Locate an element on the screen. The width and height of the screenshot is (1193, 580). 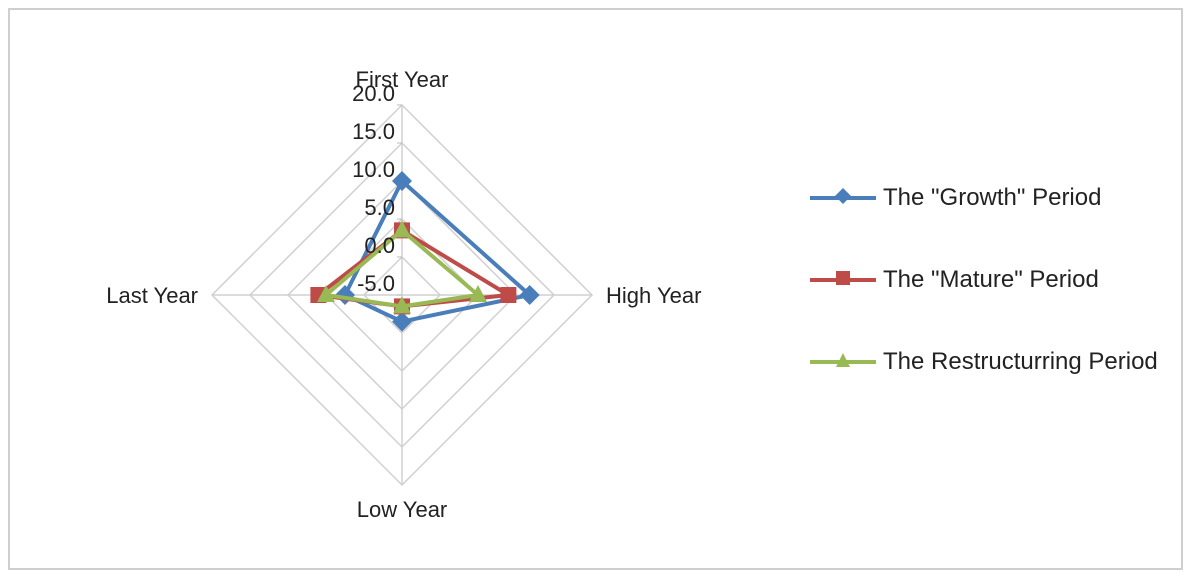
axis-label: First Year is located at coordinates (402, 79).